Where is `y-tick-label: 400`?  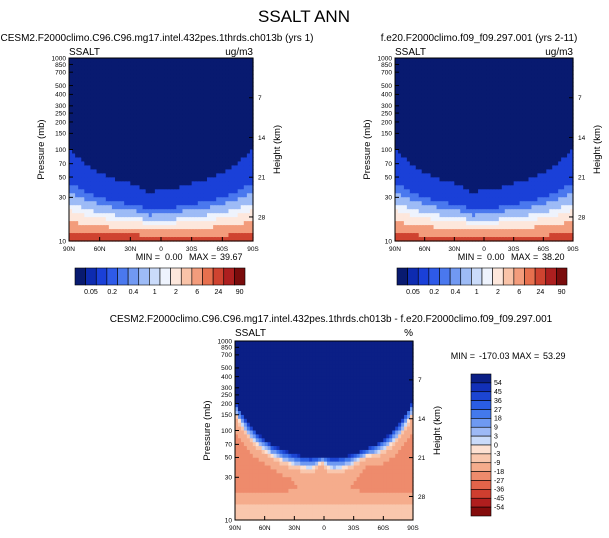 y-tick-label: 400 is located at coordinates (60, 95).